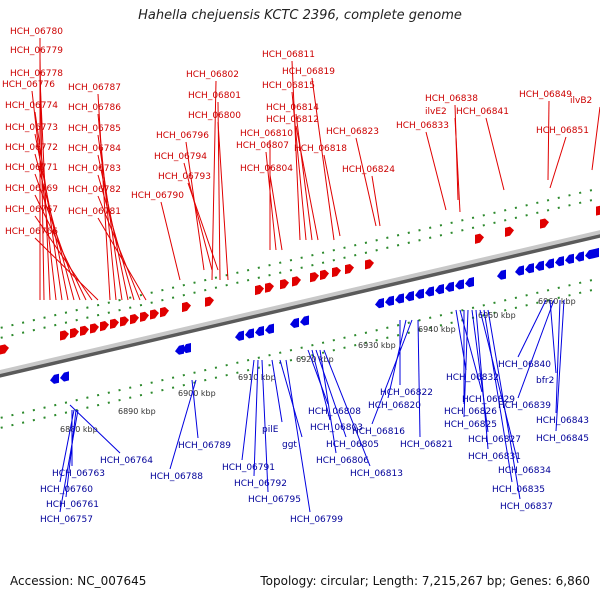  What do you see at coordinates (176, 477) in the screenshot?
I see `bottom-gene-label: HCH_06788` at bounding box center [176, 477].